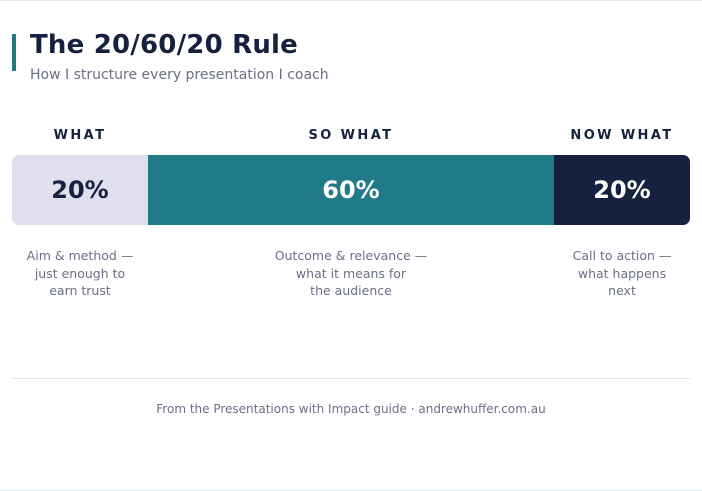 Image resolution: width=702 pixels, height=491 pixels. I want to click on proportion-bar: 20% 60% 20%, so click(351, 190).